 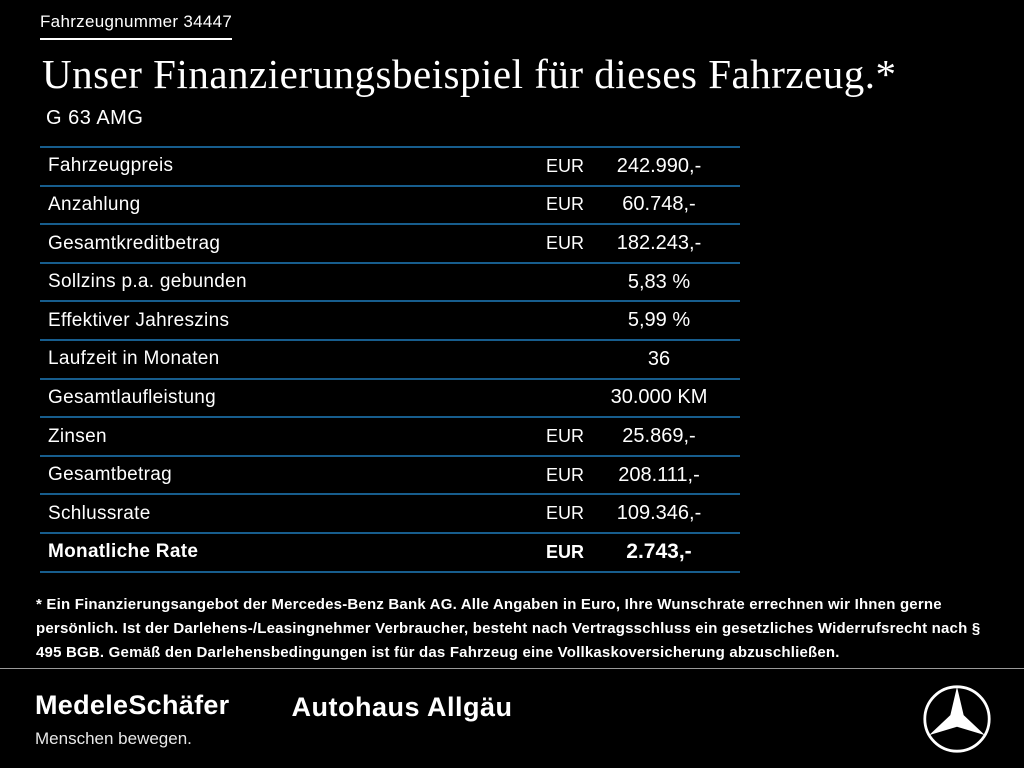 I want to click on row-label: Gesamtbetrag, so click(x=110, y=475).